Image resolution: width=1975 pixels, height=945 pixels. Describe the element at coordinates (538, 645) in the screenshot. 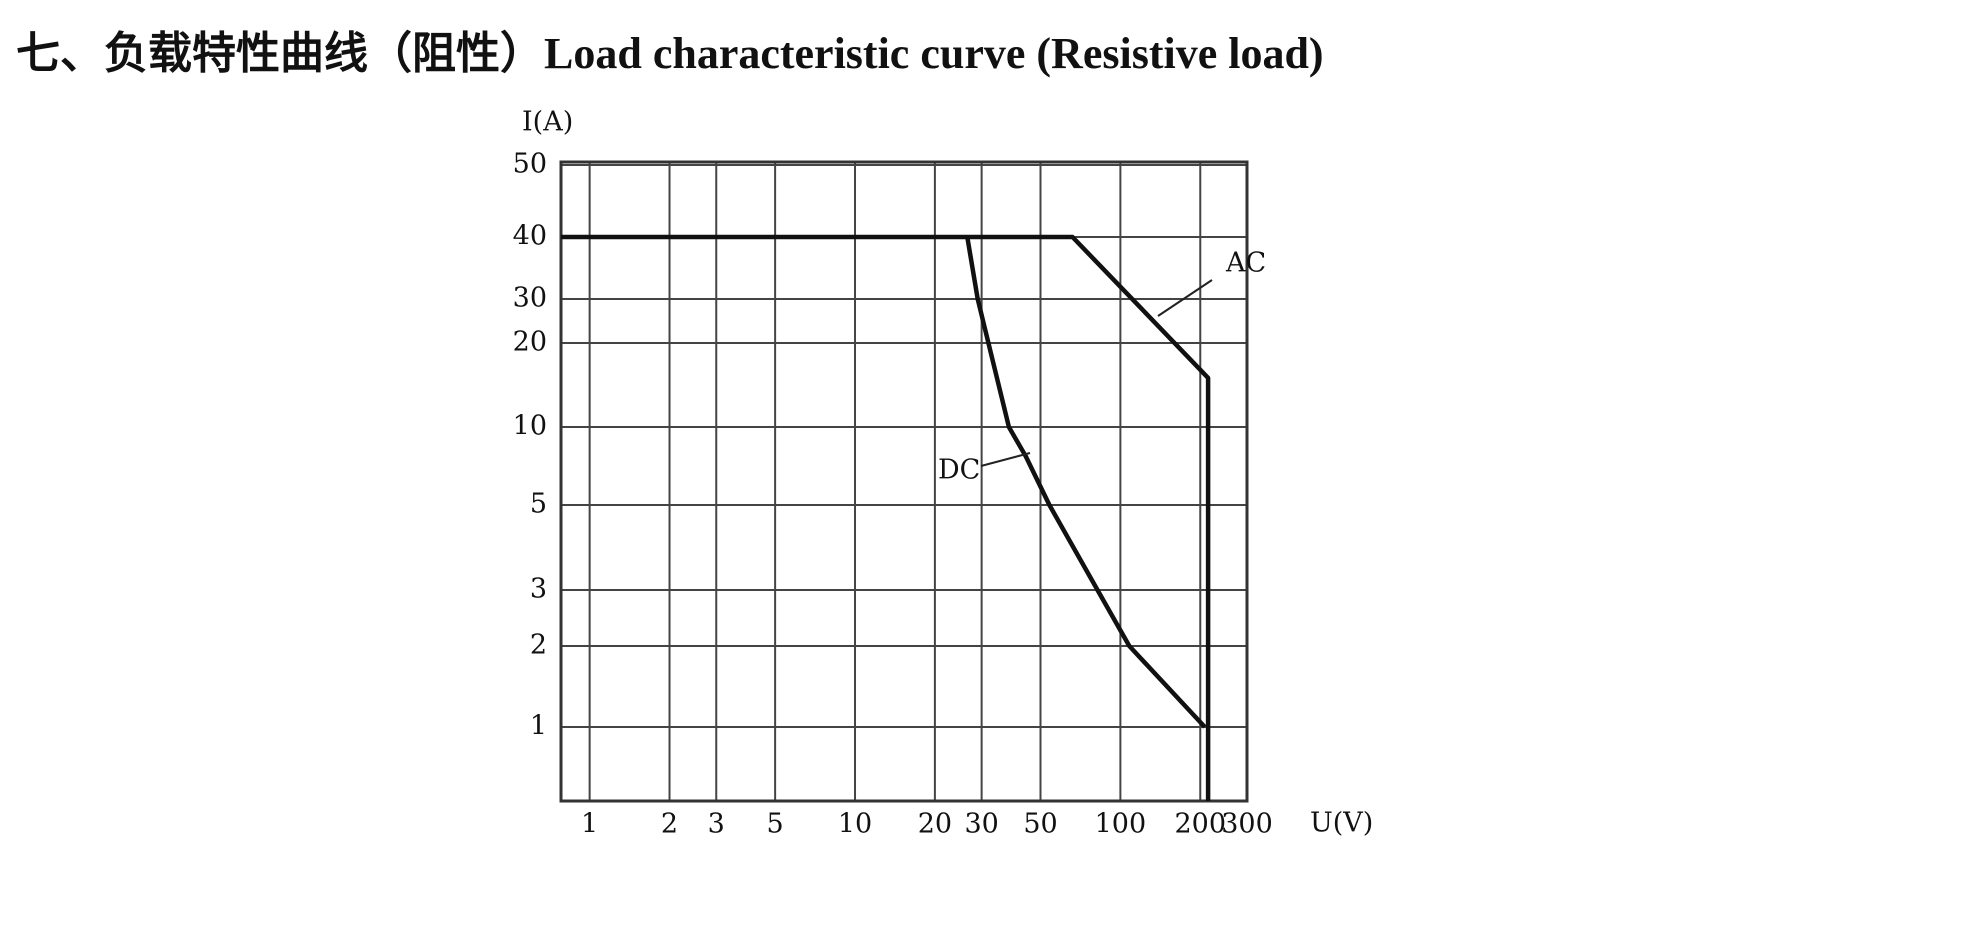

I see `y-tick-label: 2` at that location.